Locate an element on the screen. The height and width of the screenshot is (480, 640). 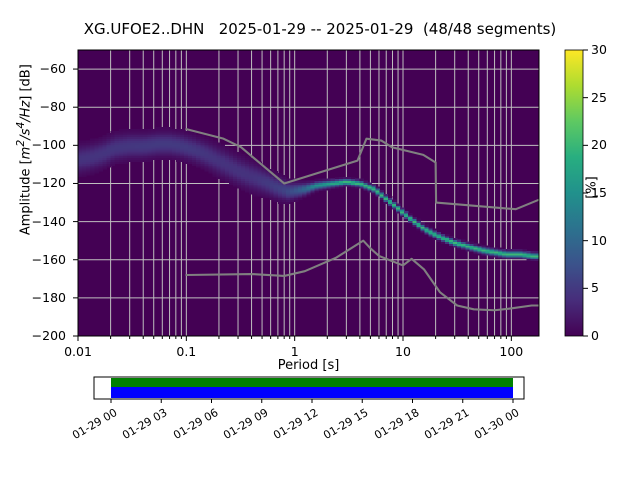
y-tick-label: −140 is located at coordinates (48, 221).